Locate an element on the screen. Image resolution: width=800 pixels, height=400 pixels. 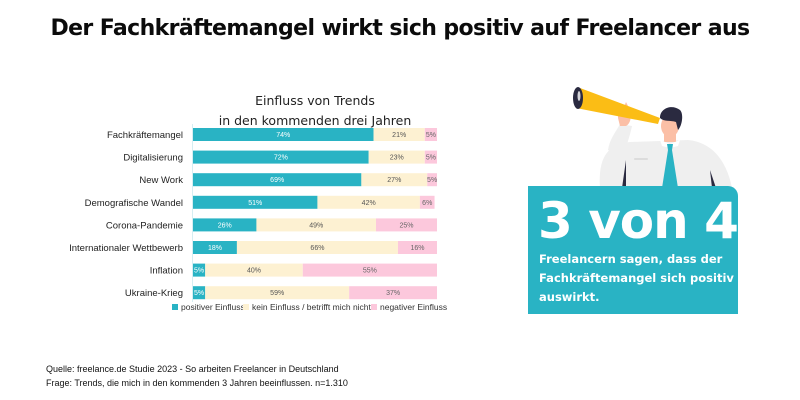
legend-label: positiver Einfluss is located at coordinates (213, 307).